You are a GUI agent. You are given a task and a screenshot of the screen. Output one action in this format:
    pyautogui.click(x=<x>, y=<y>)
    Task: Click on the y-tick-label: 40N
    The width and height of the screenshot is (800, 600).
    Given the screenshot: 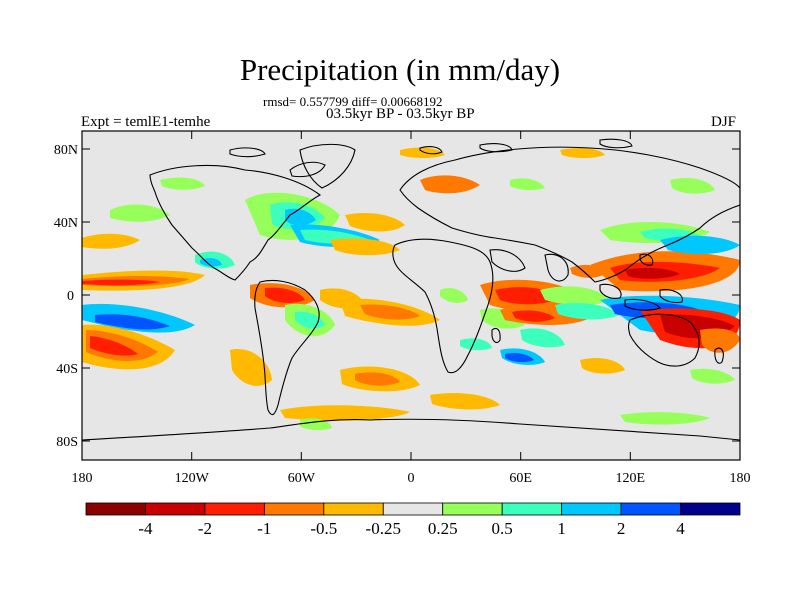 What is the action you would take?
    pyautogui.click(x=66, y=223)
    